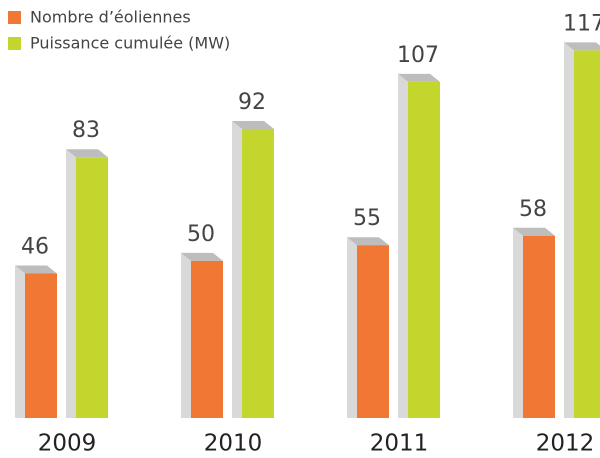 The image size is (600, 458). What do you see at coordinates (130, 43) in the screenshot?
I see `legend-label: Puissance cumulée (MW)` at bounding box center [130, 43].